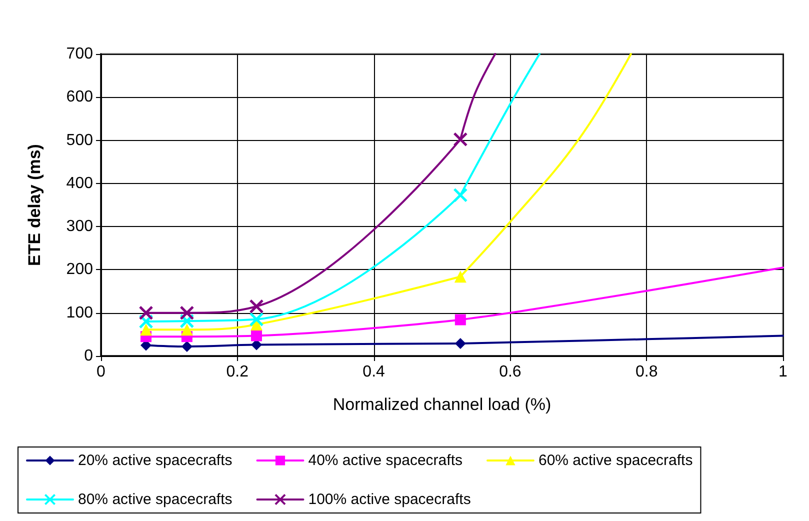  Describe the element at coordinates (80, 183) in the screenshot. I see `y-tick-label: 400` at that location.